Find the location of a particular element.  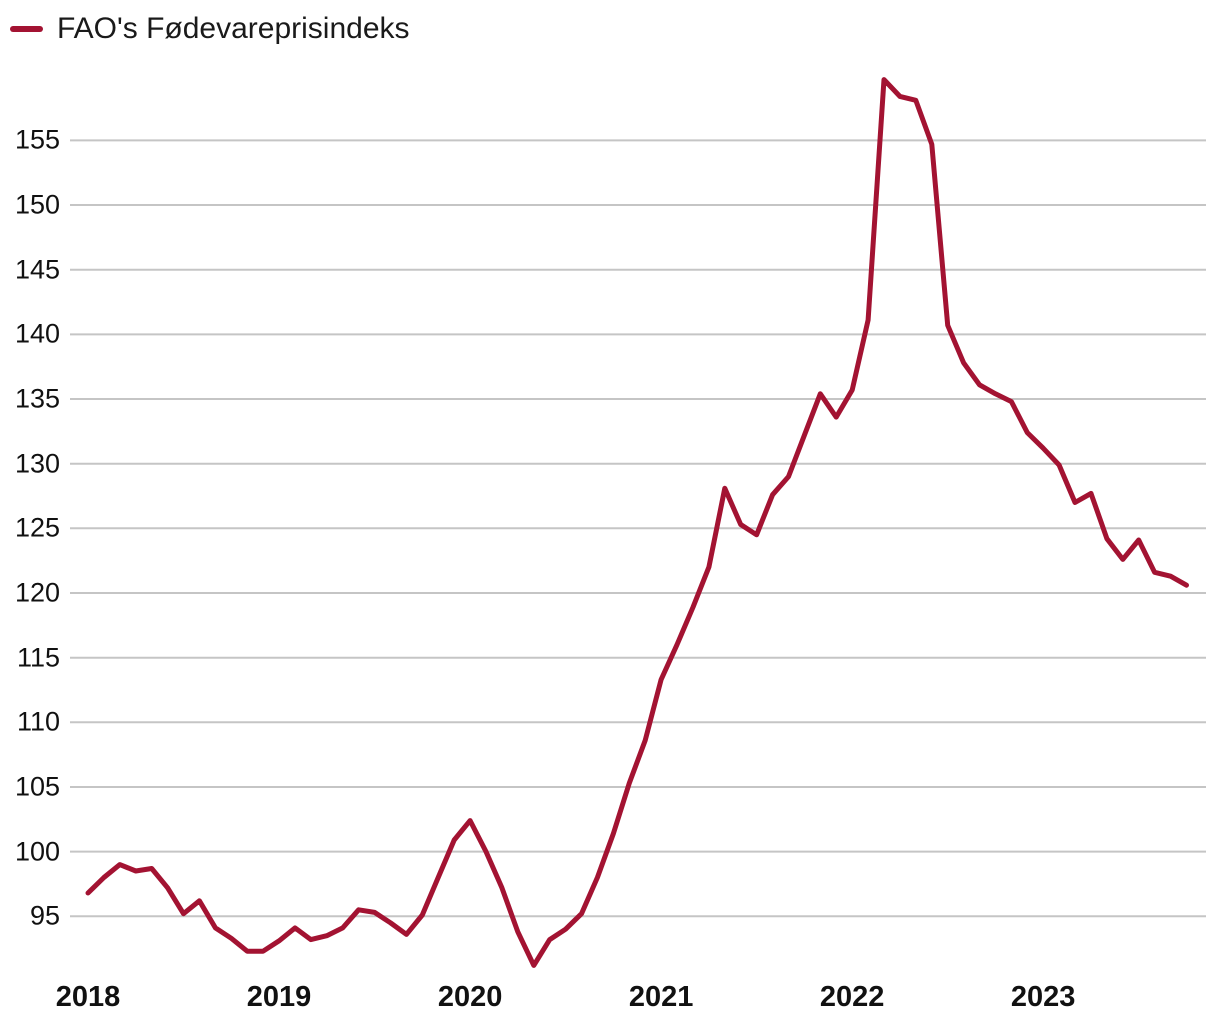

y-axis-tick-label-135: 135 is located at coordinates (37, 398).